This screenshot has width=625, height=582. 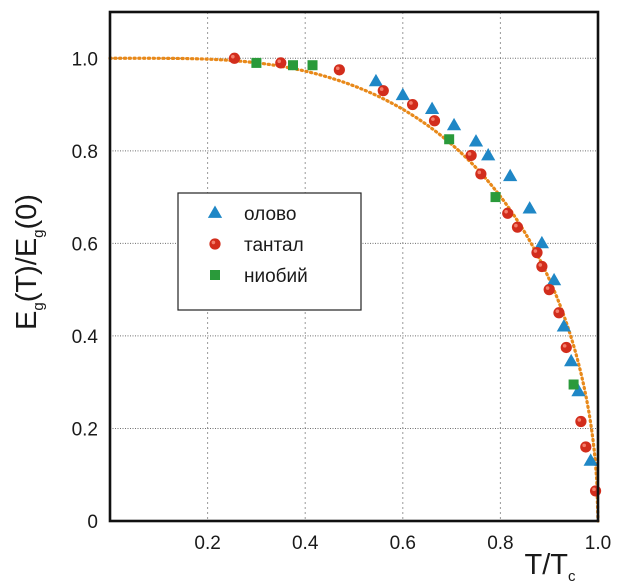 I want to click on x-tick-label: 1.0, so click(x=598, y=543).